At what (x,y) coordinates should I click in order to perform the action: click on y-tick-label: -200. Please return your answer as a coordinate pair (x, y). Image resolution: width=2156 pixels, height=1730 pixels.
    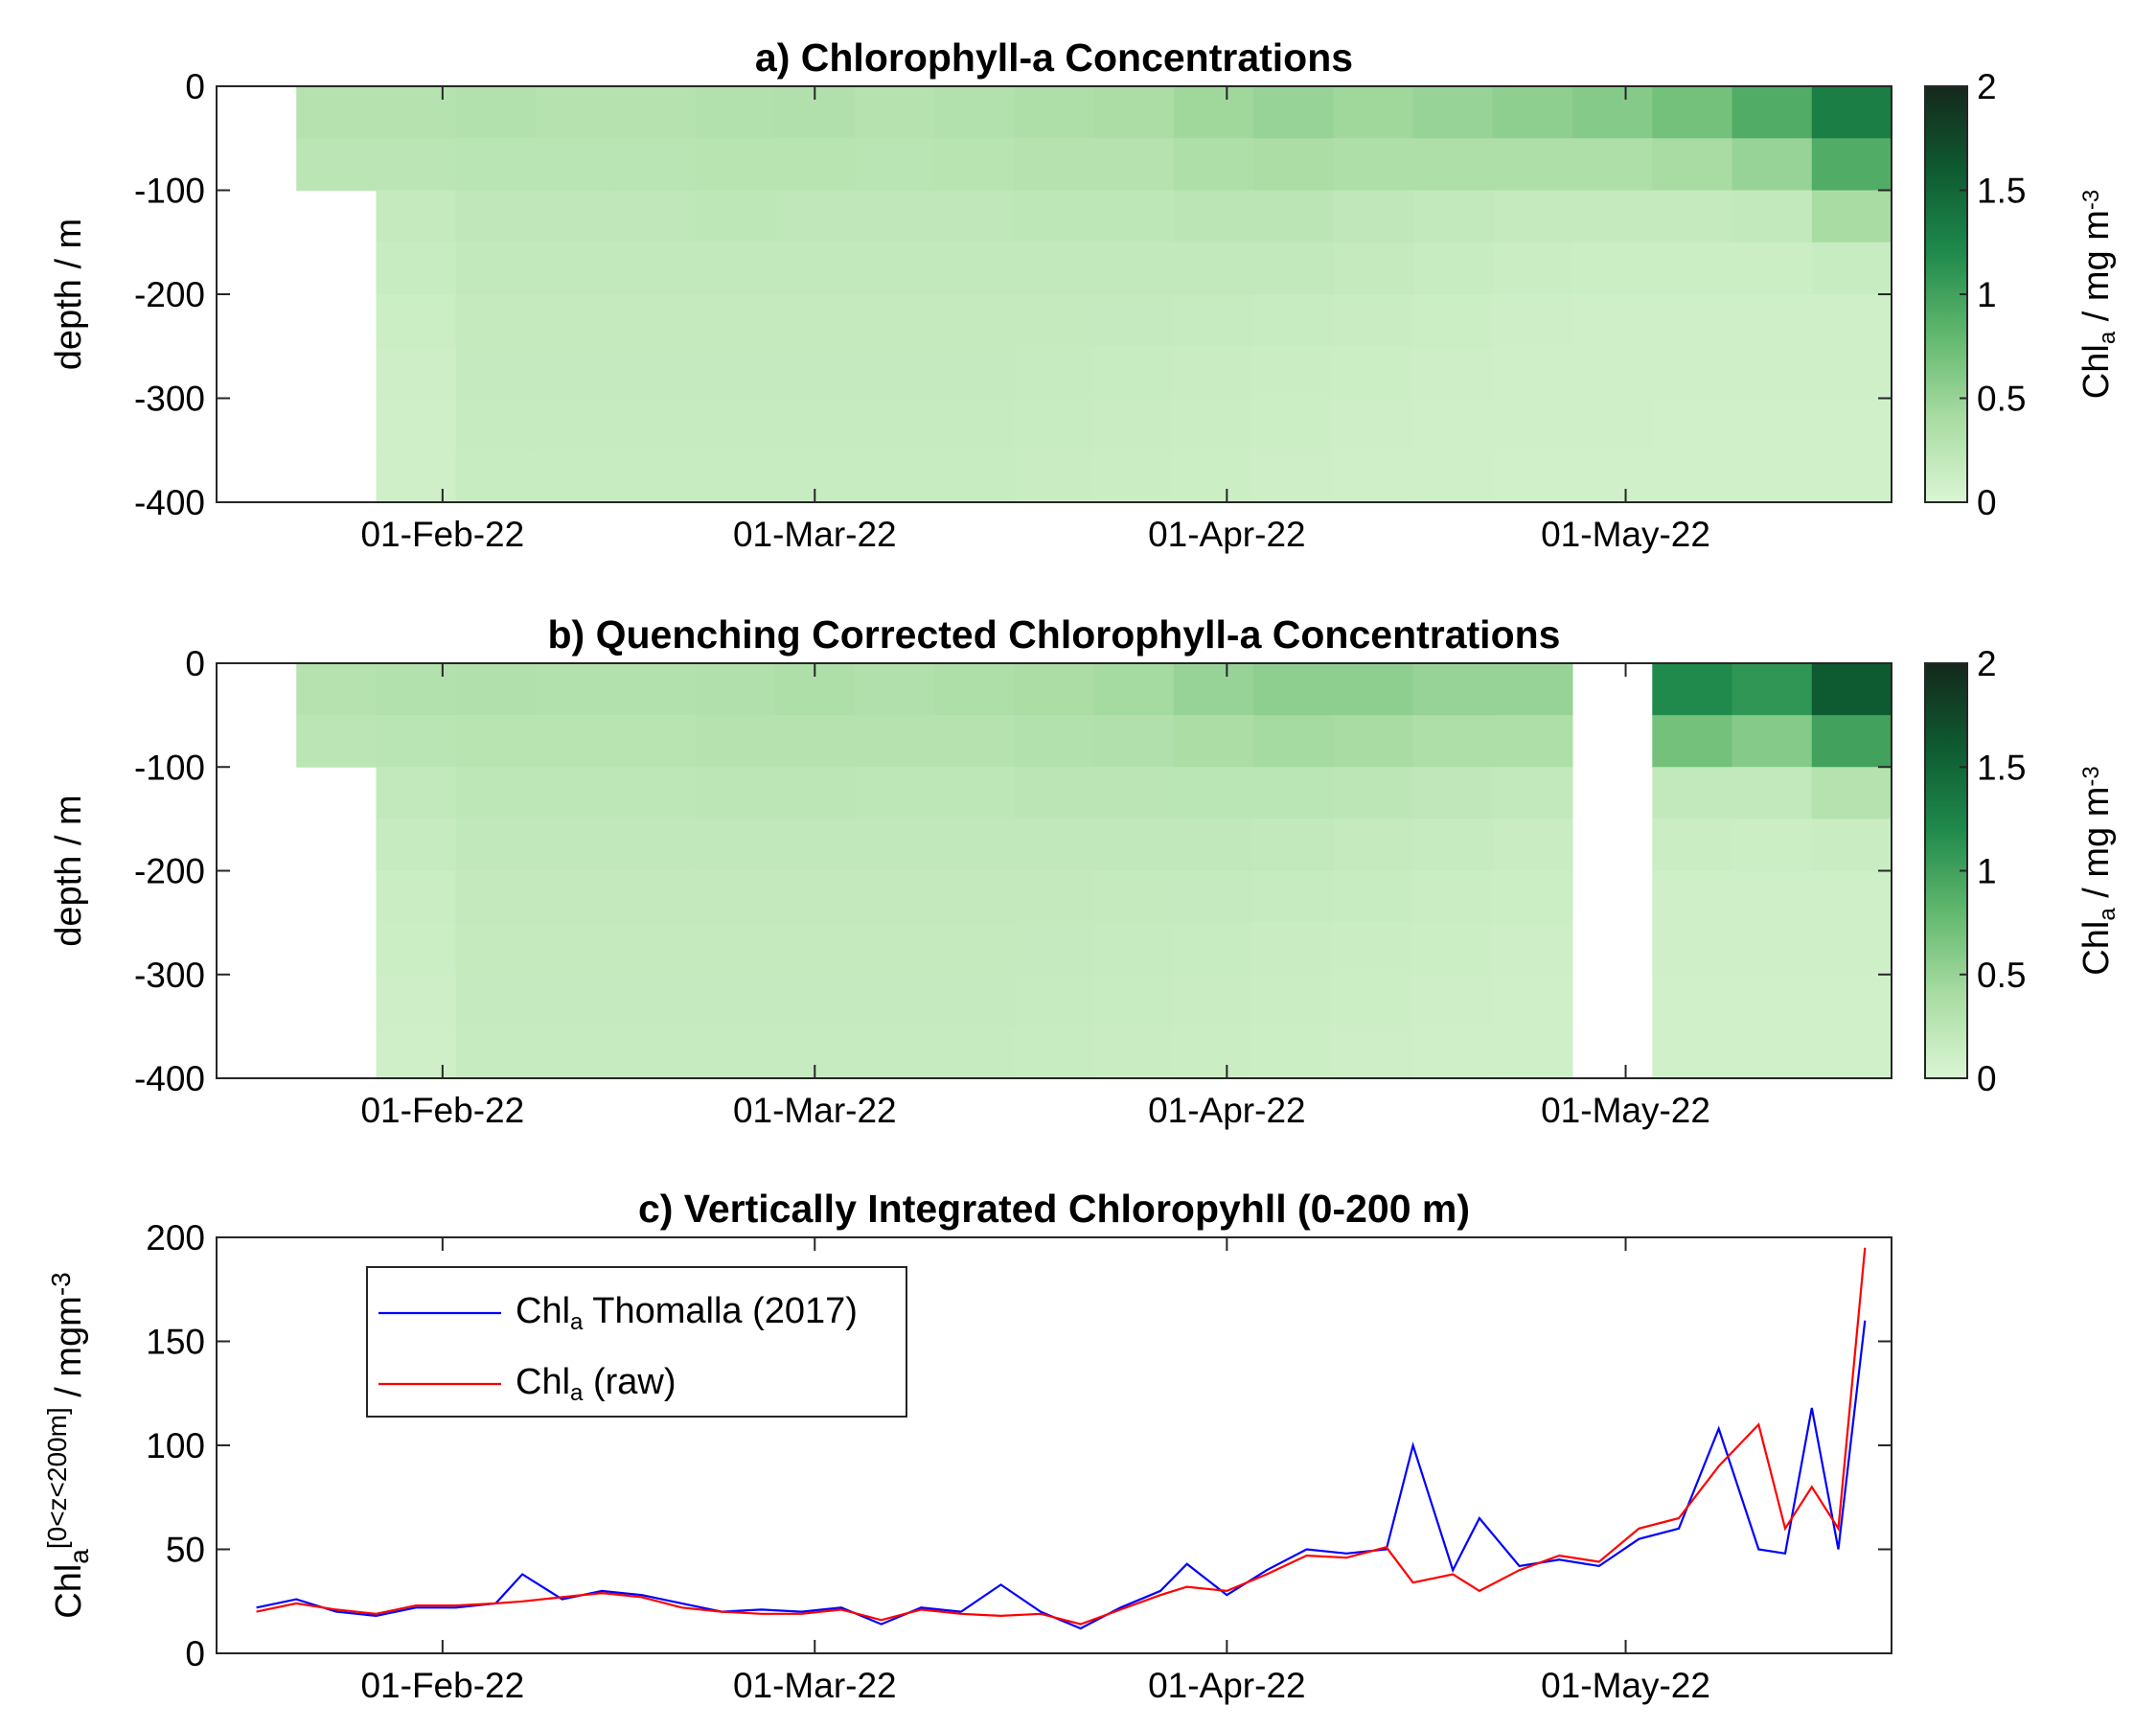
    Looking at the image, I should click on (169, 294).